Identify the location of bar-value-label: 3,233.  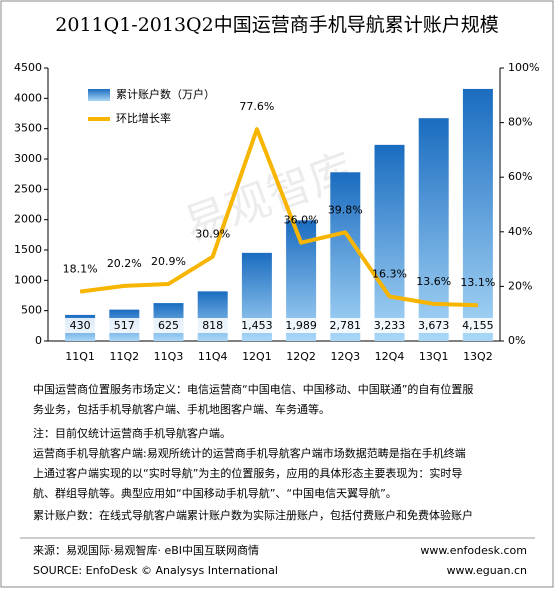
(390, 325).